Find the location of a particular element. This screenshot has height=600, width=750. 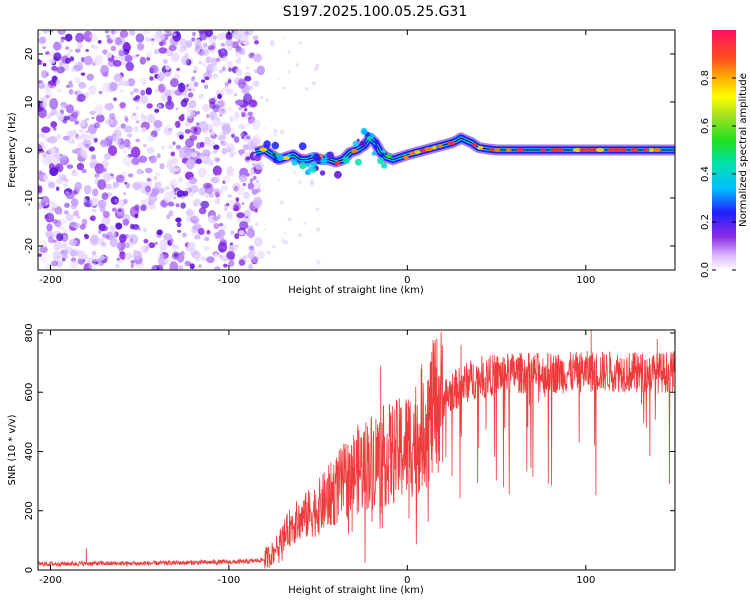

colorbar-tick-label: 0.8 is located at coordinates (705, 78).